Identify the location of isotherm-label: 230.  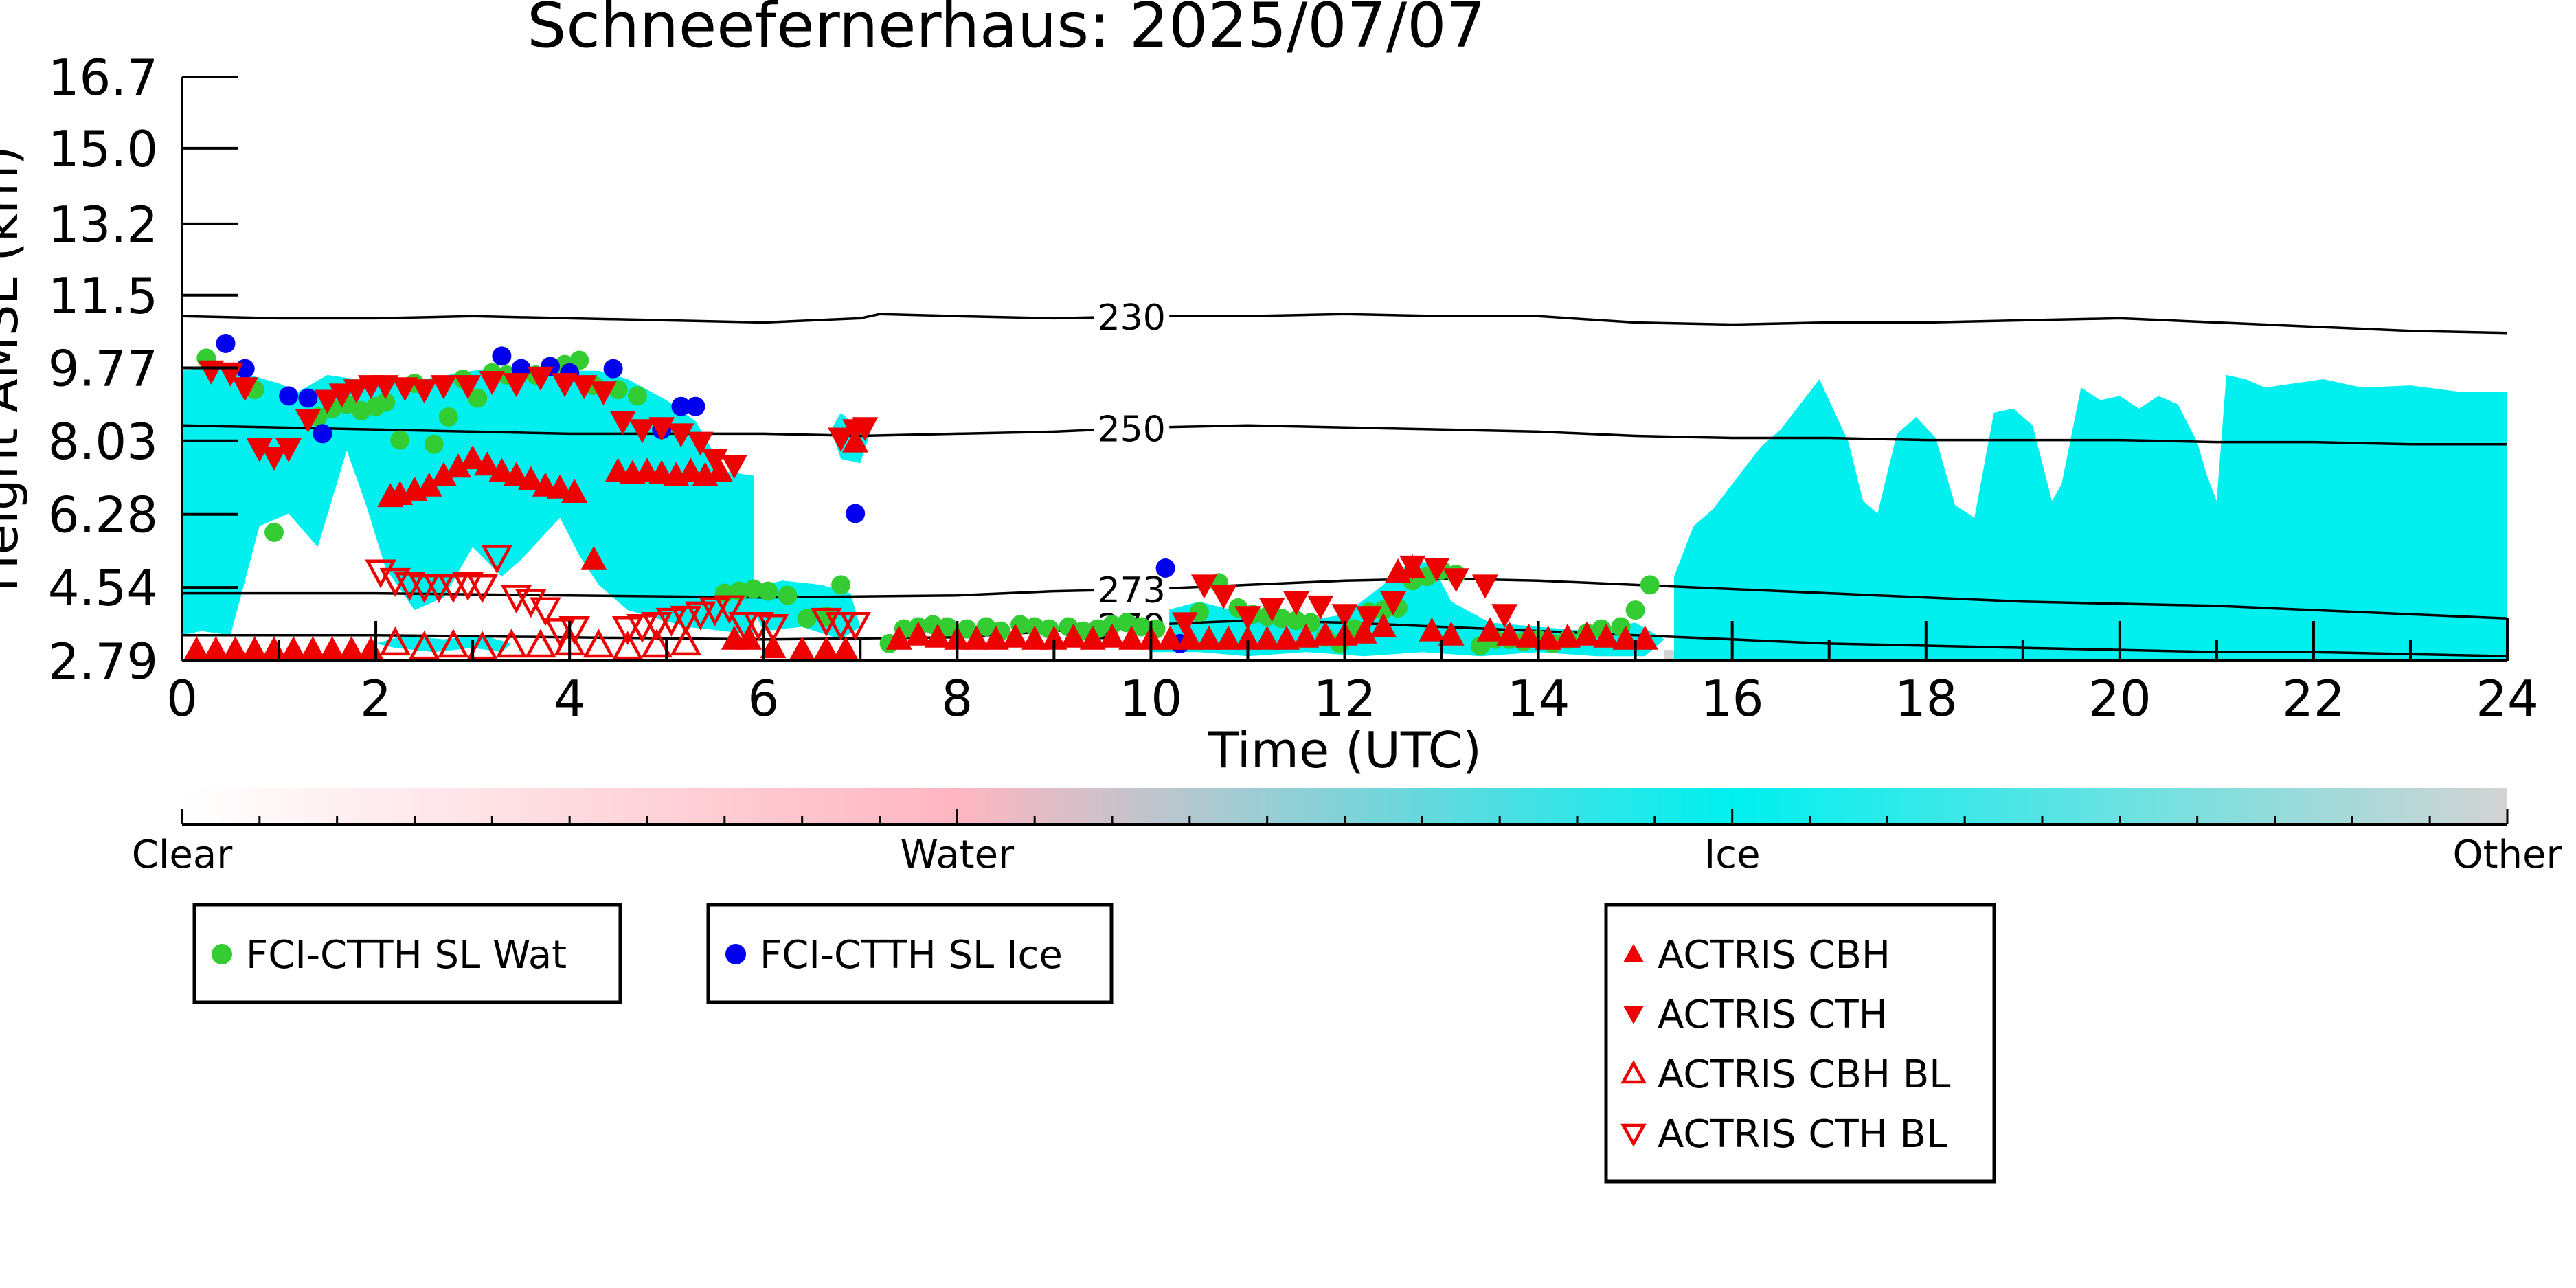
(1132, 318).